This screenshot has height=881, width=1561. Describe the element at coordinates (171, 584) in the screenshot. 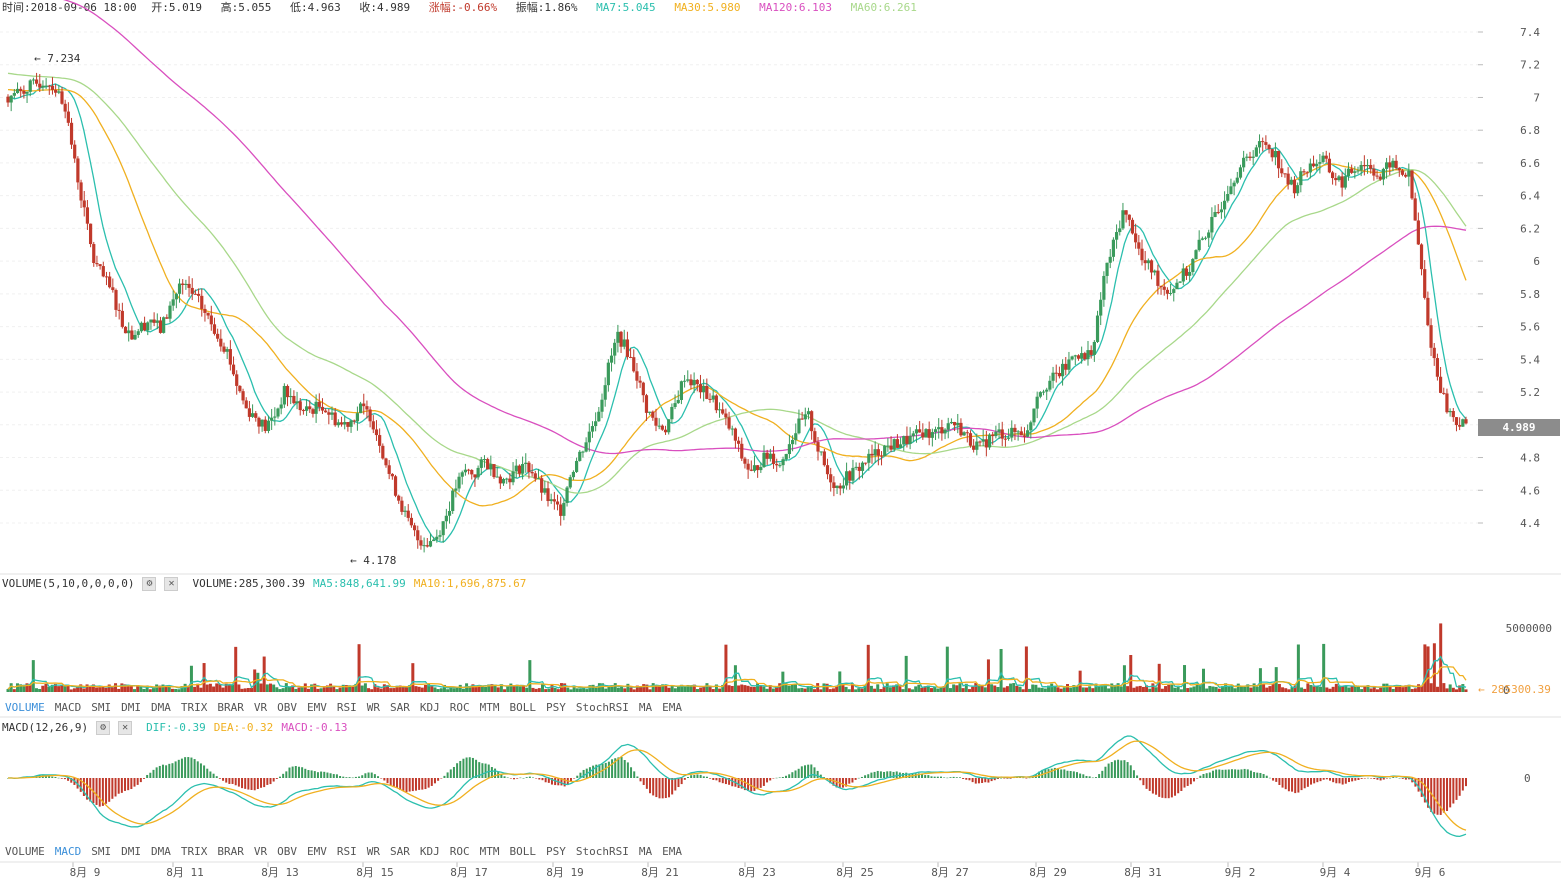

I see `volume-close-icon: ✕` at that location.